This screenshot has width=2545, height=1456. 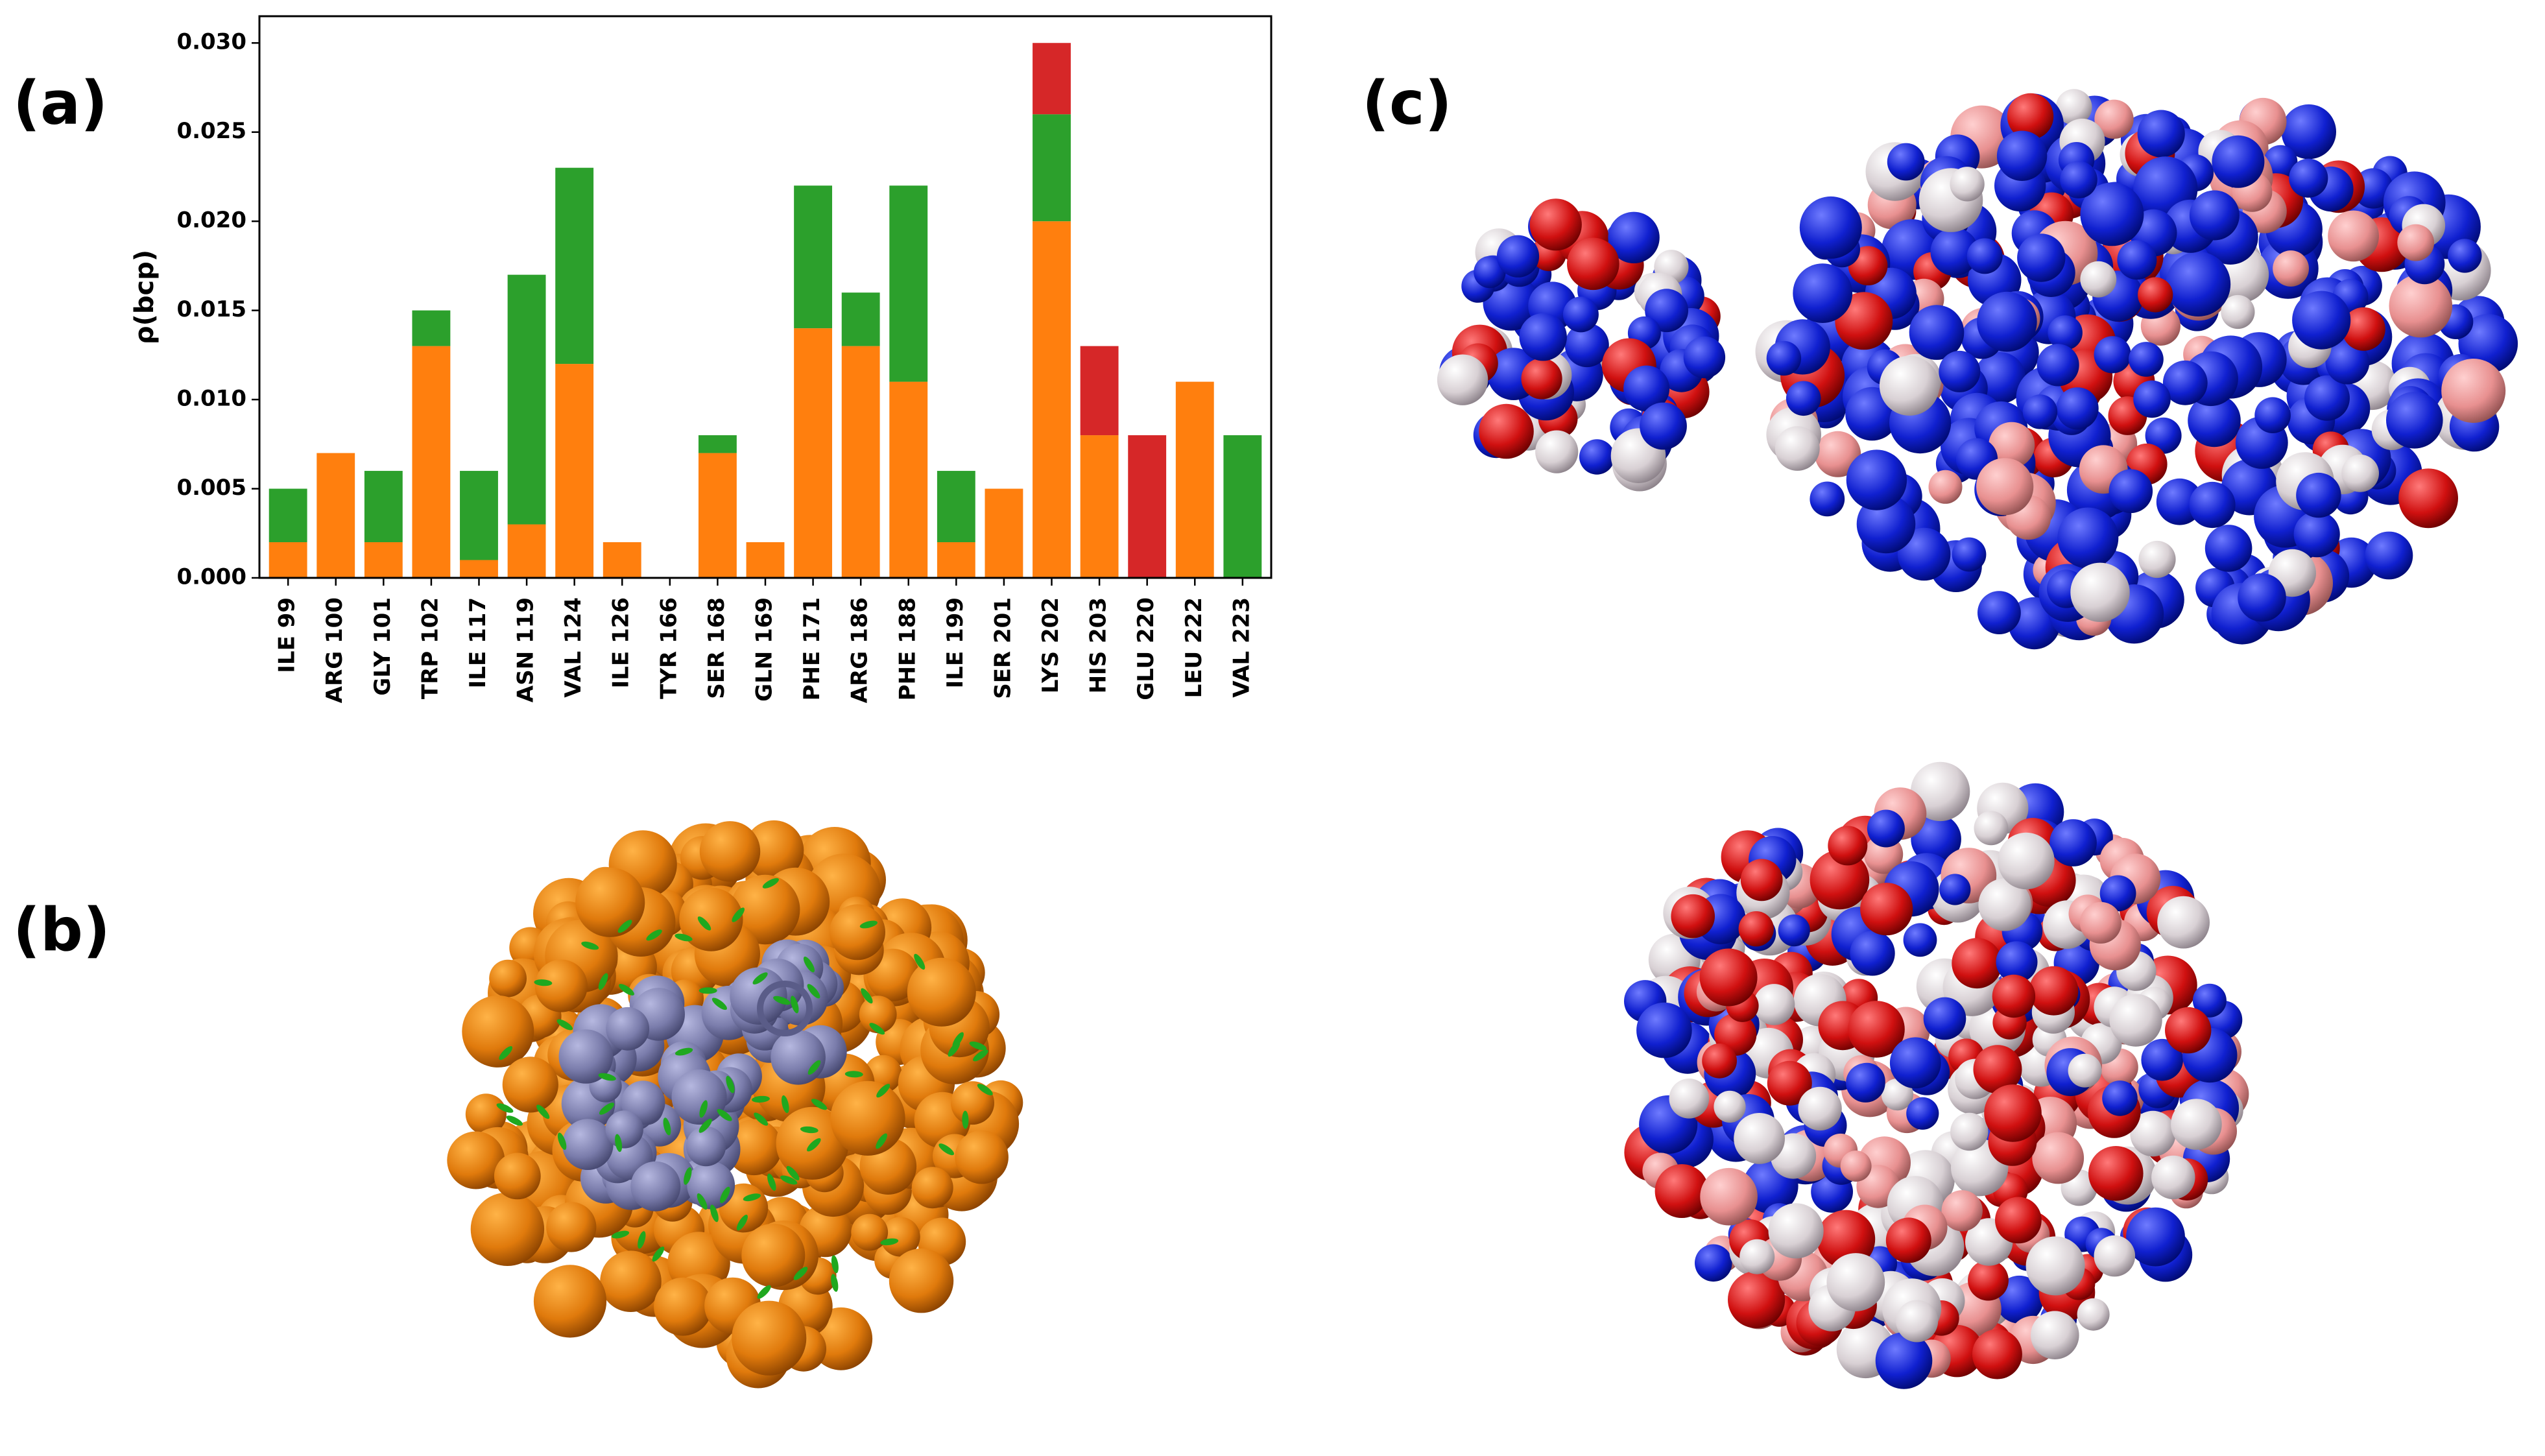 I want to click on x-tick-label: ILE 117, so click(x=478, y=642).